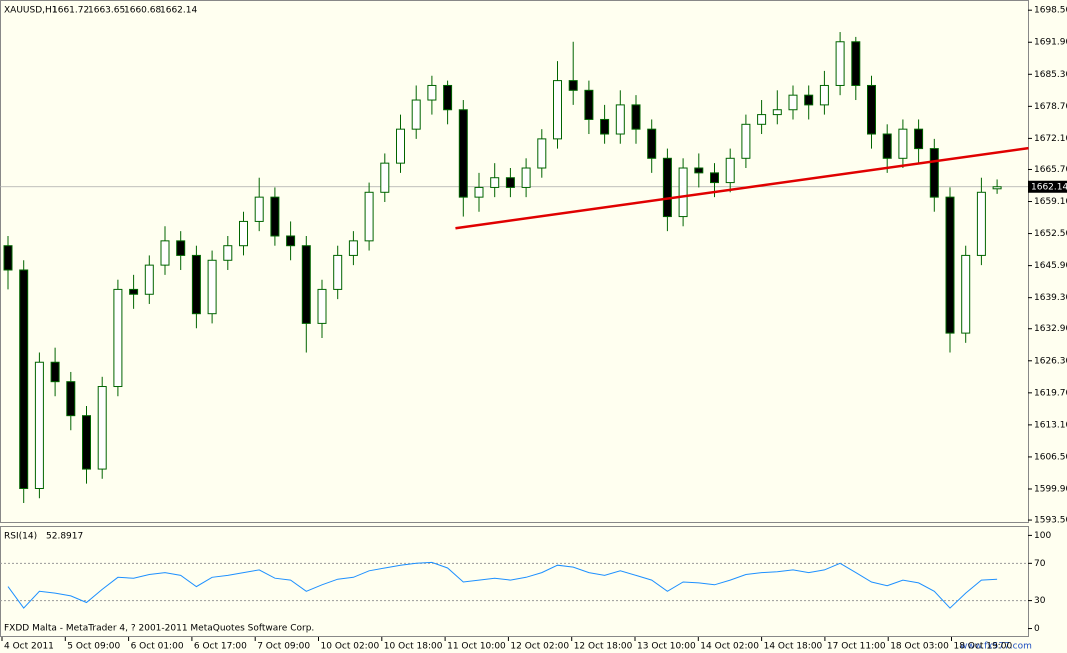 The width and height of the screenshot is (1067, 653). I want to click on last-price-label: 1662.14, so click(1049, 187).